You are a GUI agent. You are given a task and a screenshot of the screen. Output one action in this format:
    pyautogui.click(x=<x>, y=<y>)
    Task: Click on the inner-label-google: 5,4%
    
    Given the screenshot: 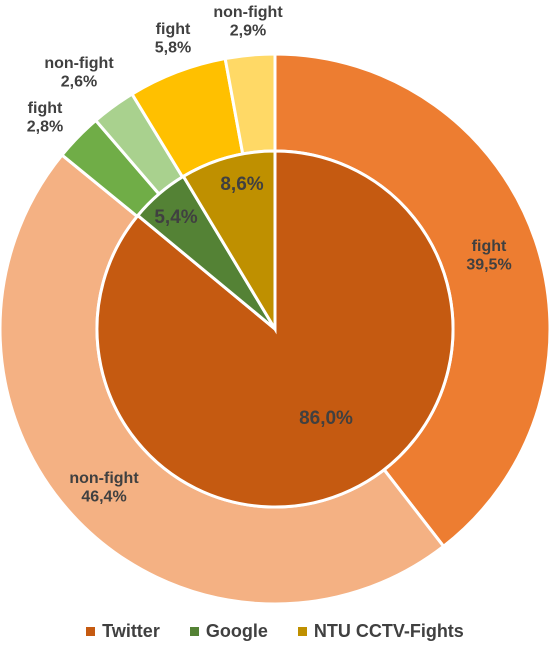 What is the action you would take?
    pyautogui.click(x=175, y=217)
    